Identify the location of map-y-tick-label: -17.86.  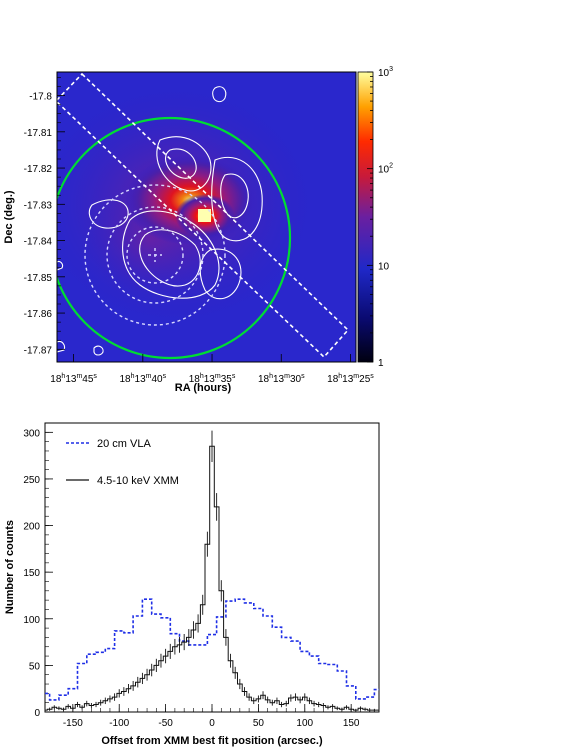
(38, 314).